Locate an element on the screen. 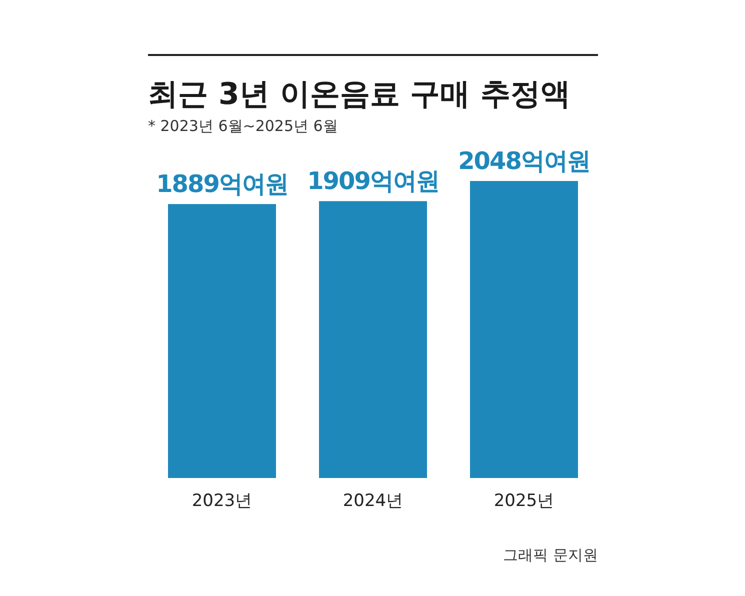 This screenshot has height=596, width=745. chart-title: 최근 3년 이온음료 구매 추정액 is located at coordinates (359, 94).